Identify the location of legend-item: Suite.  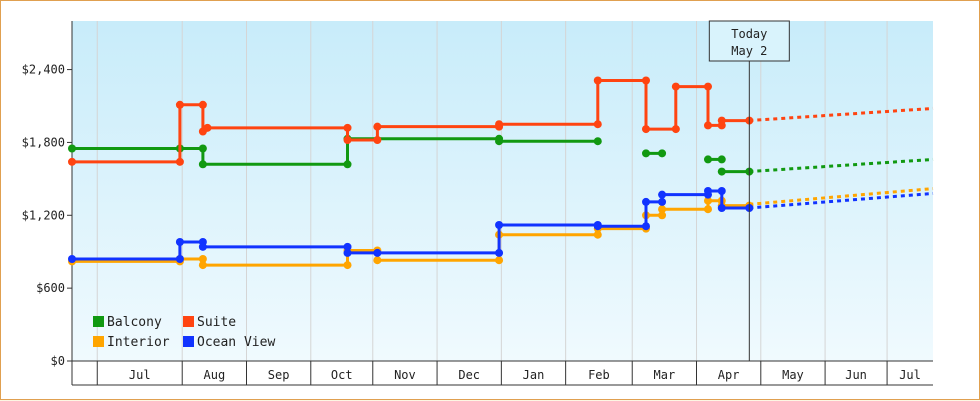
(209, 322).